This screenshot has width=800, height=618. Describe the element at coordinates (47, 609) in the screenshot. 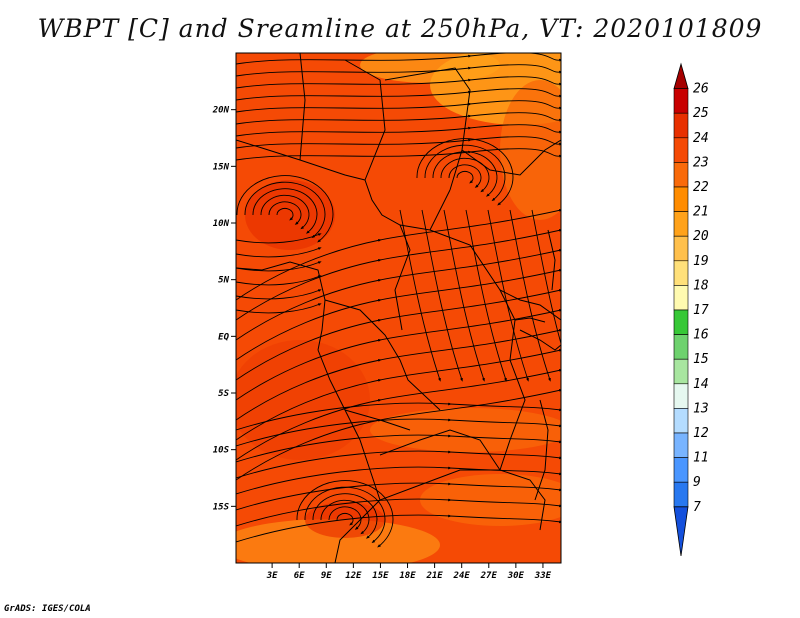

I see `grads-credit: GrADS: IGES/COLA` at that location.